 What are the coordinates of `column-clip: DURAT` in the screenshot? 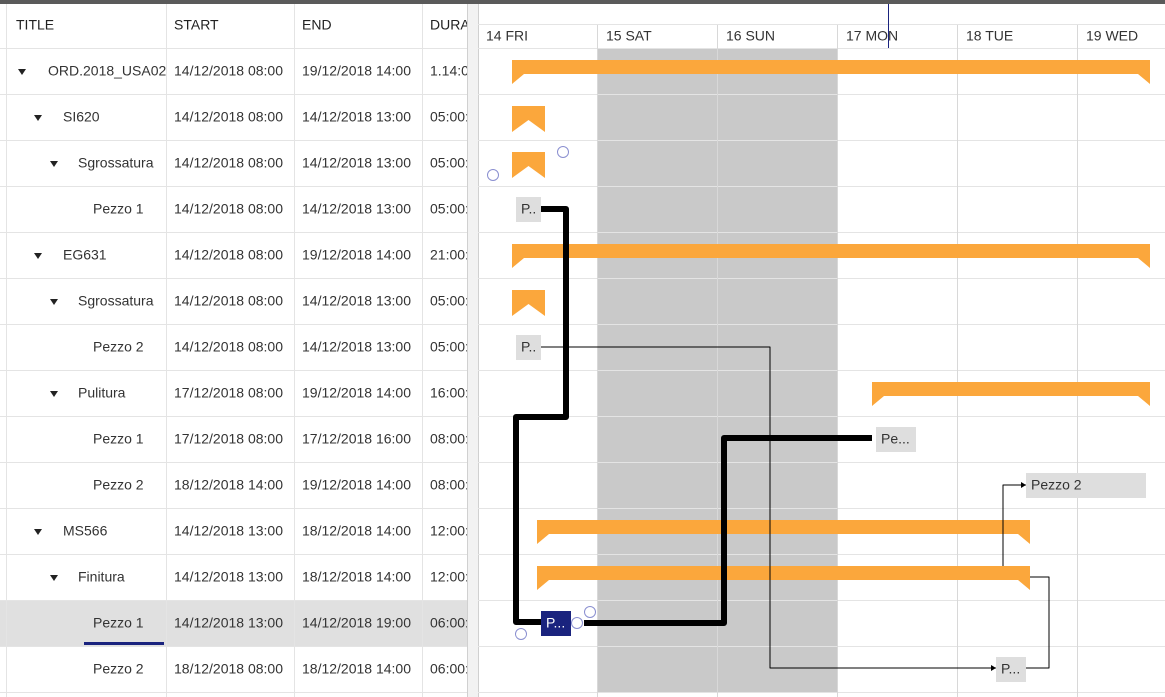 It's located at (454, 25).